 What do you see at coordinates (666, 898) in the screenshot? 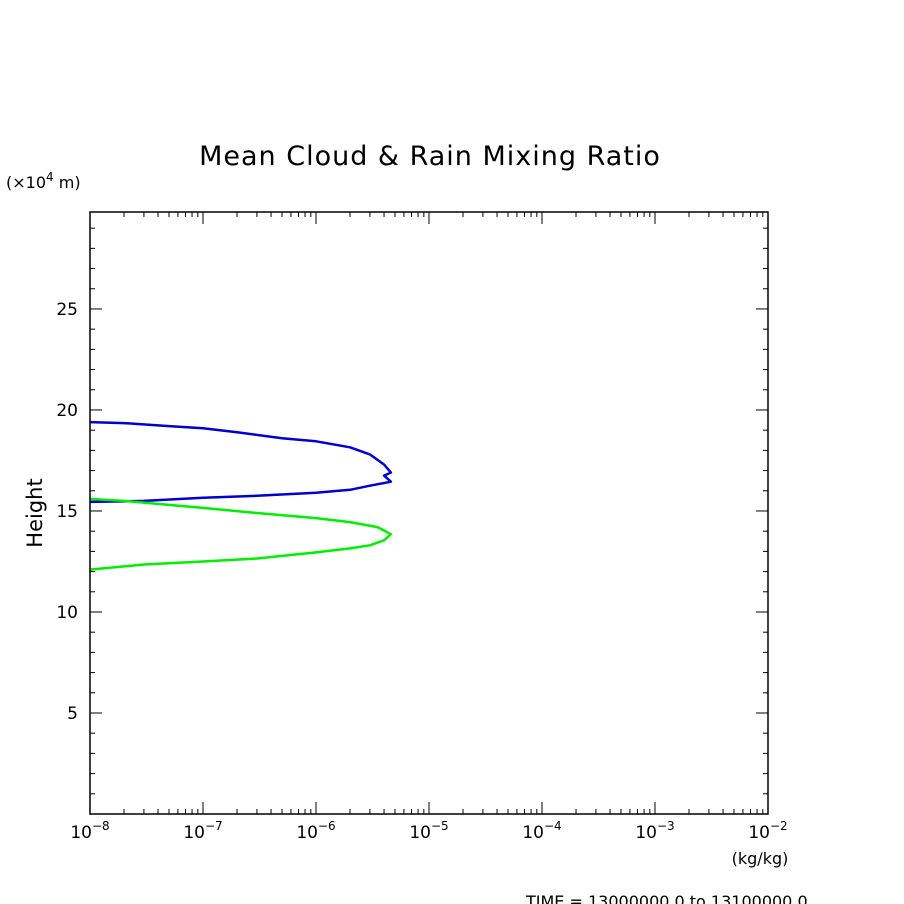
I see `time-range-footer: TIME = 13000000.0 to 13100000.0` at bounding box center [666, 898].